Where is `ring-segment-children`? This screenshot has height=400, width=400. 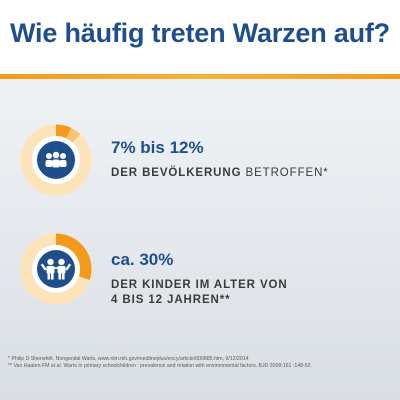
ring-segment-children is located at coordinates (74, 256).